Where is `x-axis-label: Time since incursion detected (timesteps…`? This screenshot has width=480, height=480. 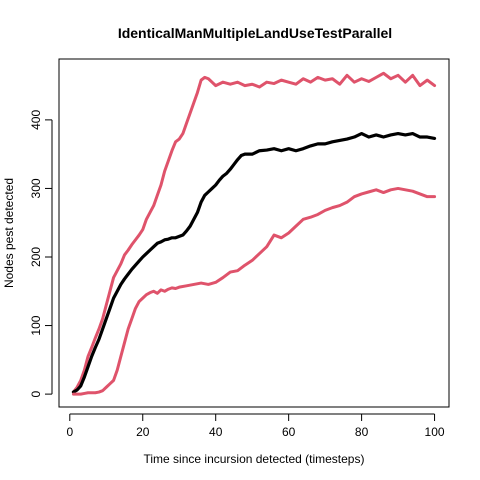 x-axis-label: Time since incursion detected (timesteps… is located at coordinates (254, 459).